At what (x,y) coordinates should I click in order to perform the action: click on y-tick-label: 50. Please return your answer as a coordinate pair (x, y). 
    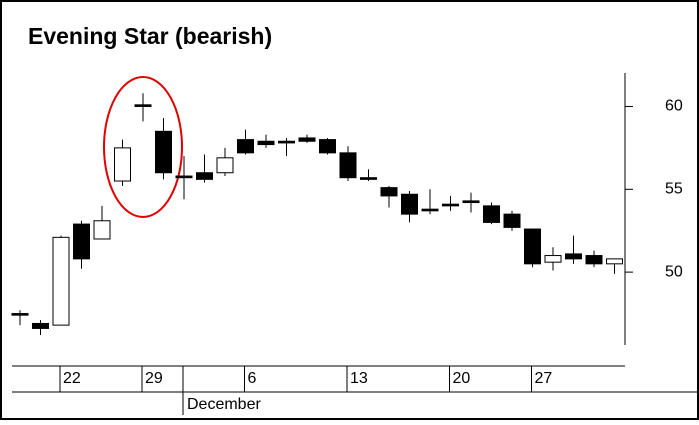
    Looking at the image, I should click on (674, 271).